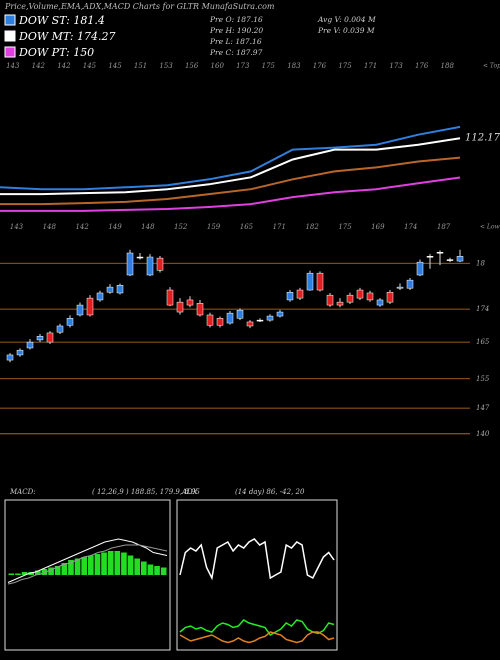 The height and width of the screenshot is (660, 500). Describe the element at coordinates (190, 492) in the screenshot. I see `panel-title: ADX` at that location.